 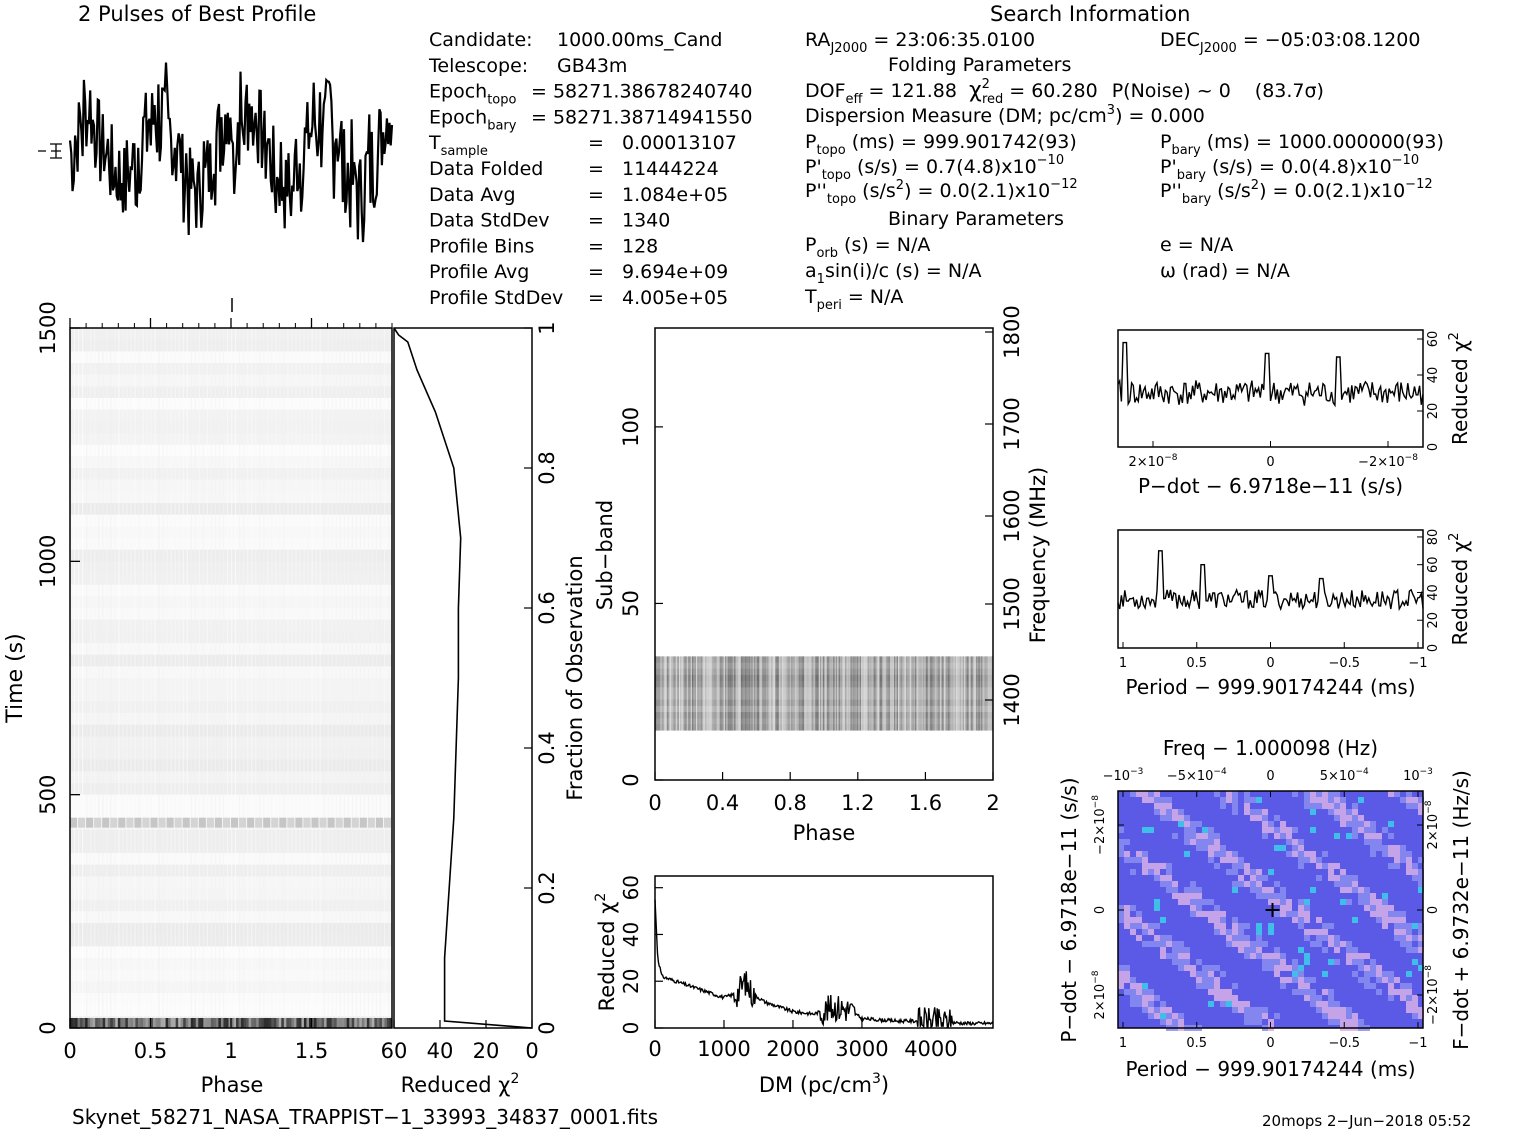 I want to click on x-tick-label: −2×10⁻⁸, so click(x=1388, y=461).